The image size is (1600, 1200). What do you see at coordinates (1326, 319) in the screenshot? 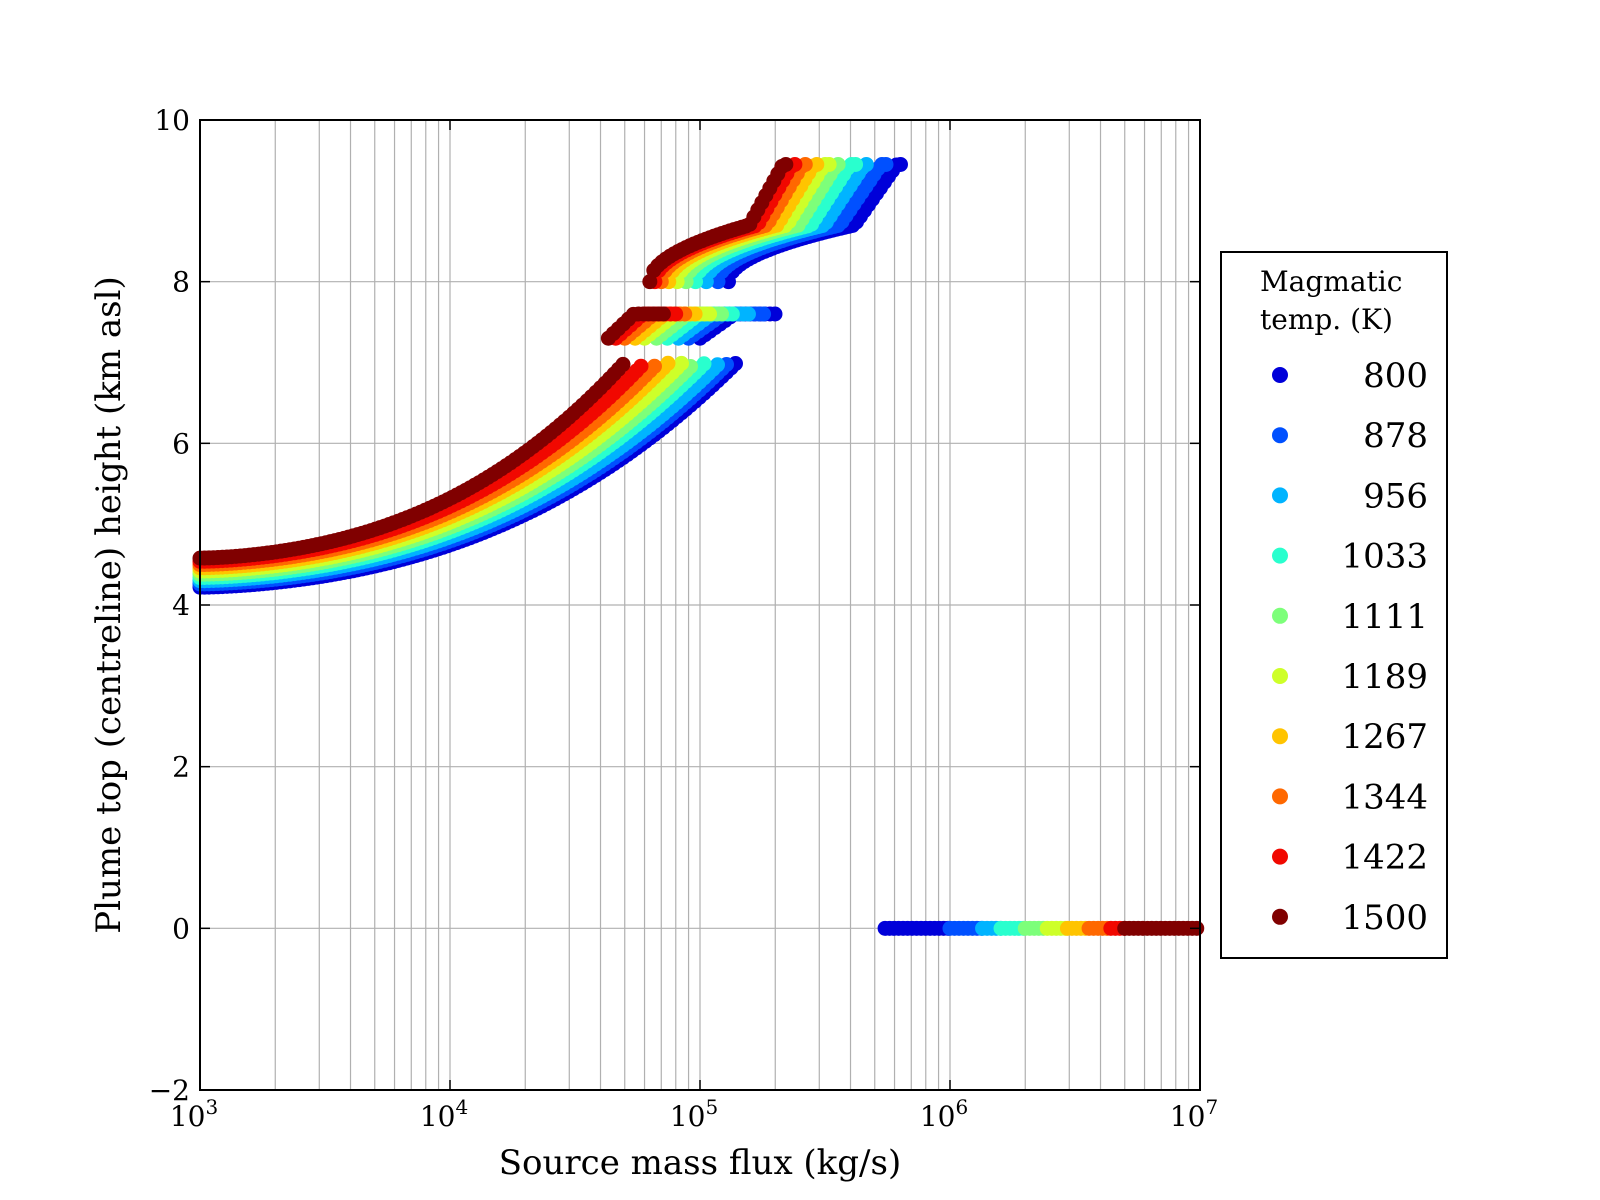
I see `legend-title-line-2: temp. (K)` at bounding box center [1326, 319].